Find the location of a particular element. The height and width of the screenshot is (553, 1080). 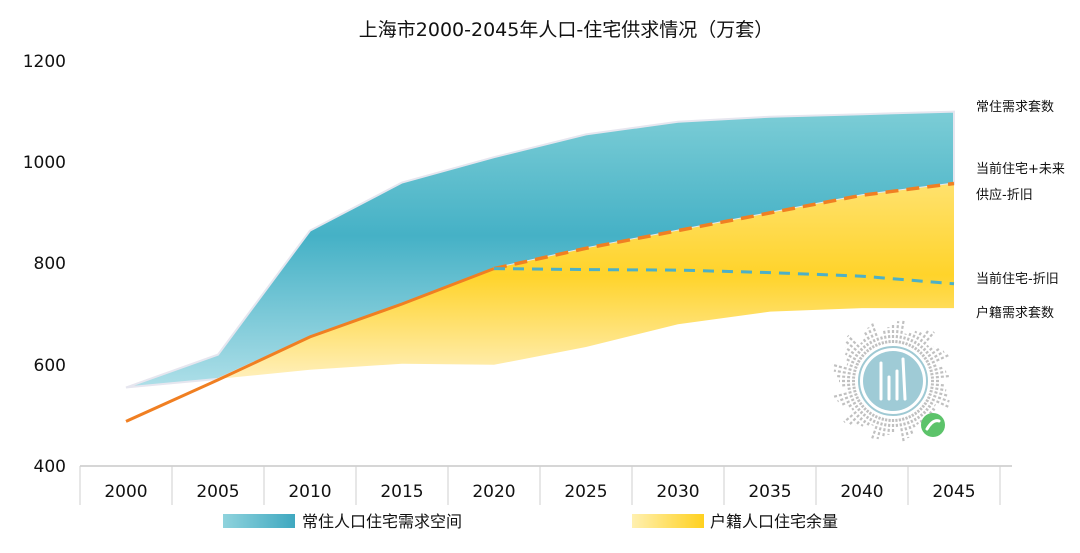

future-supply-line is located at coordinates (724, 226).